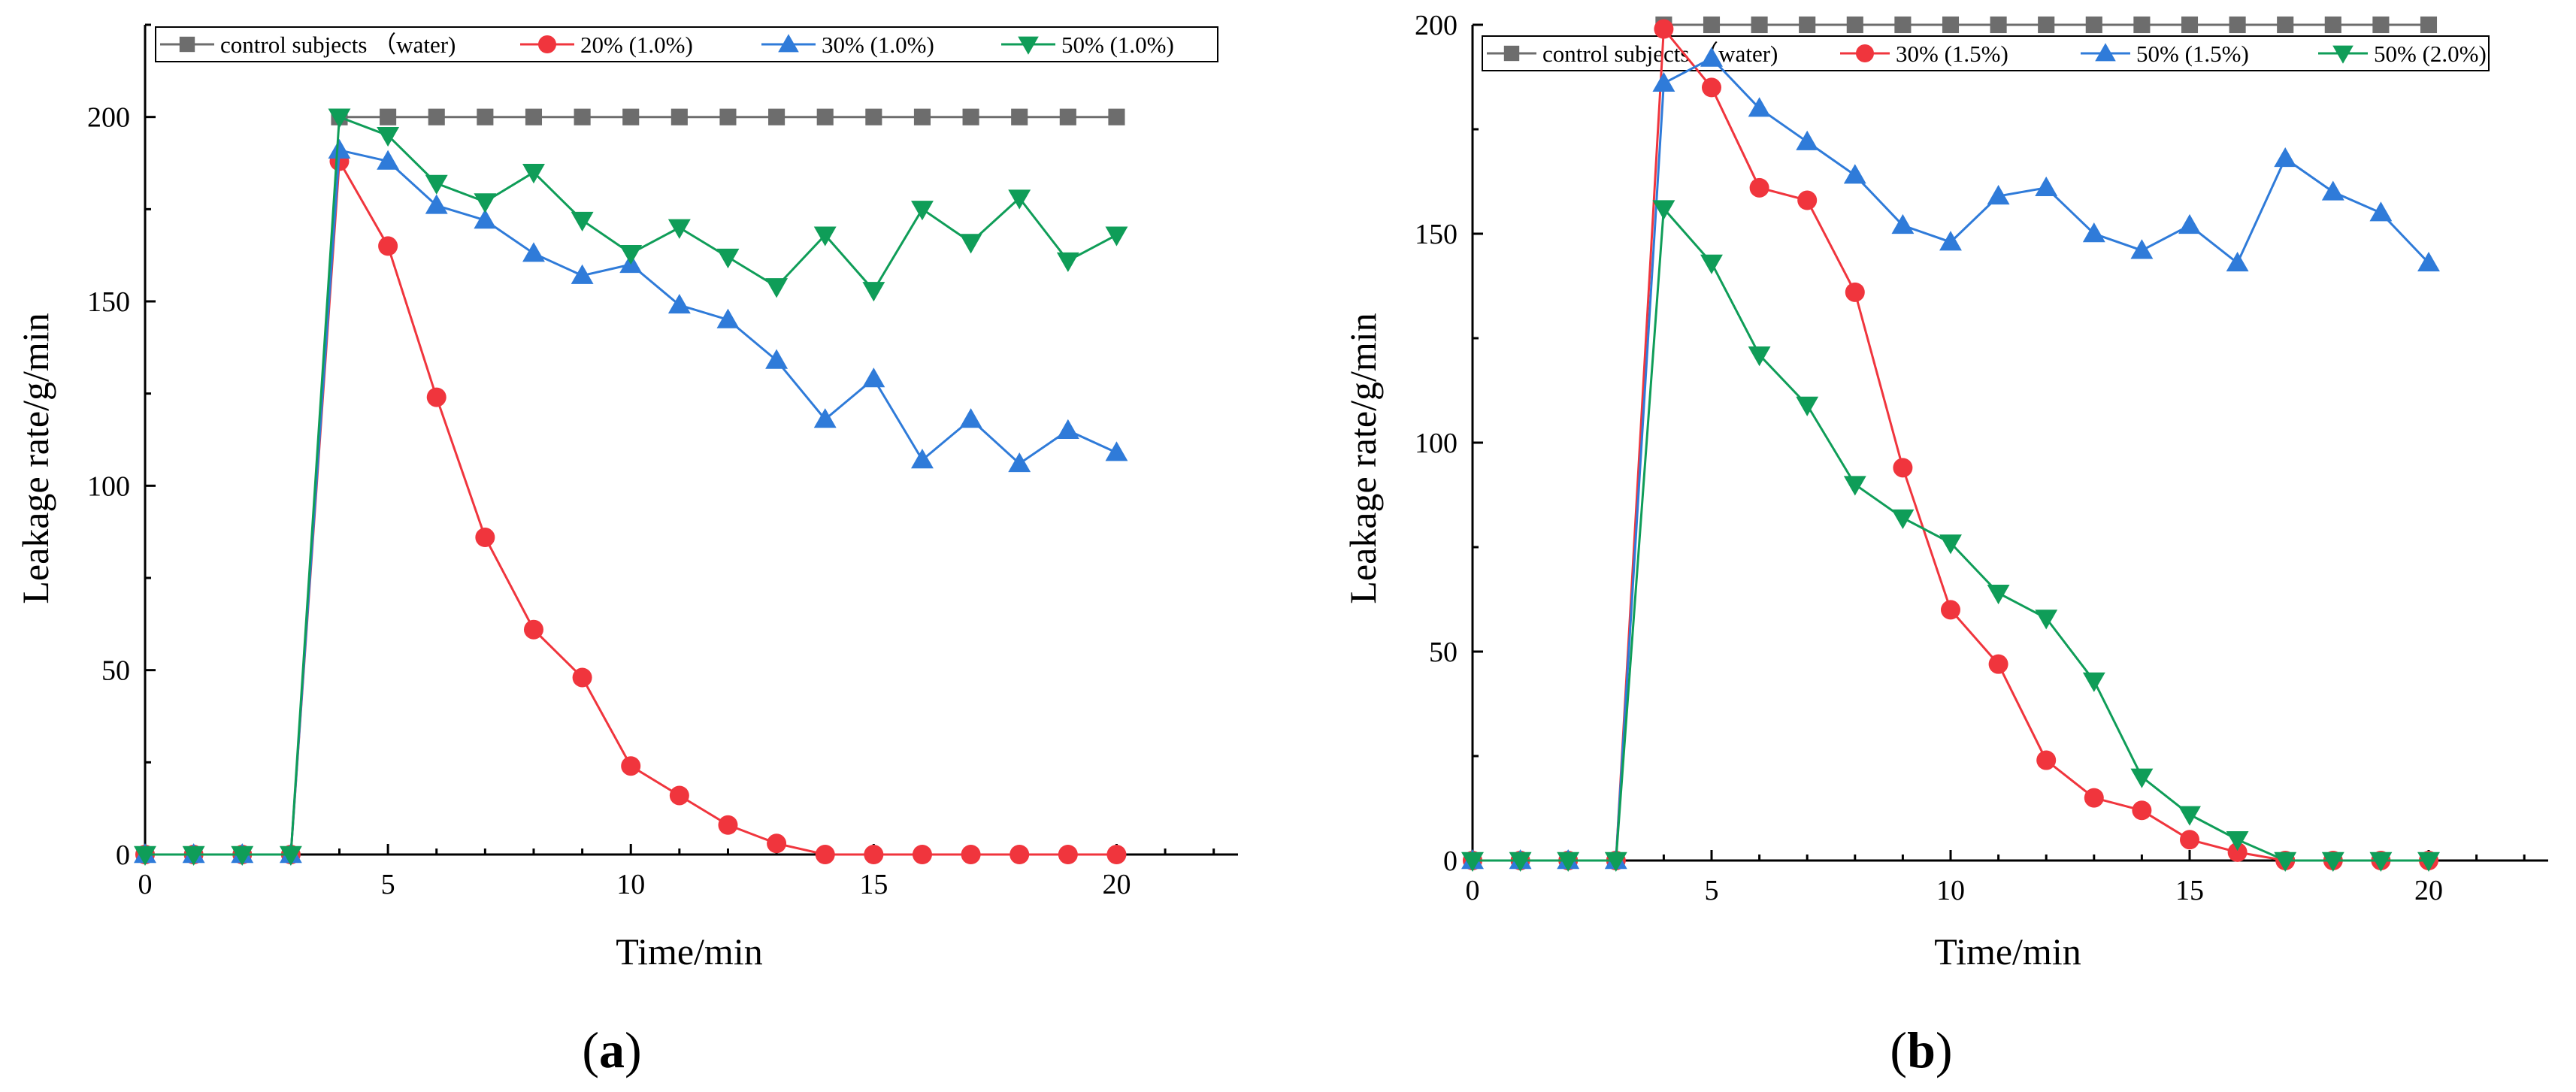  What do you see at coordinates (2430, 54) in the screenshot?
I see `chart-b-legend-label: 50% (2.0%)` at bounding box center [2430, 54].